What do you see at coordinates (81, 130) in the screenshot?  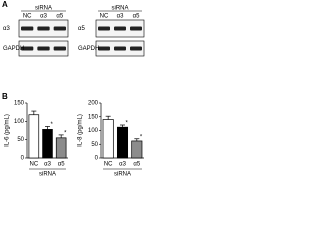 I see `y-axis-label: IL-8 (pg/mL)` at bounding box center [81, 130].